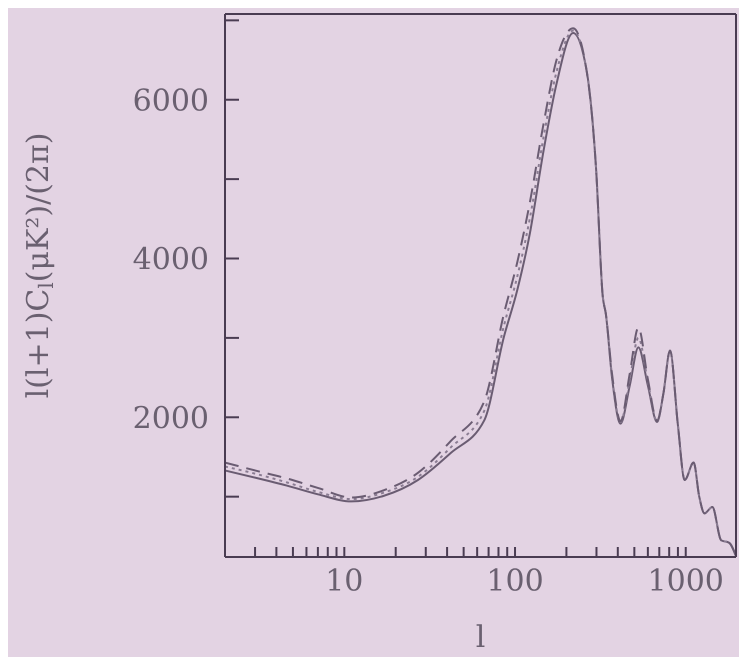  Describe the element at coordinates (515, 580) in the screenshot. I see `x-tick-label: 100` at that location.